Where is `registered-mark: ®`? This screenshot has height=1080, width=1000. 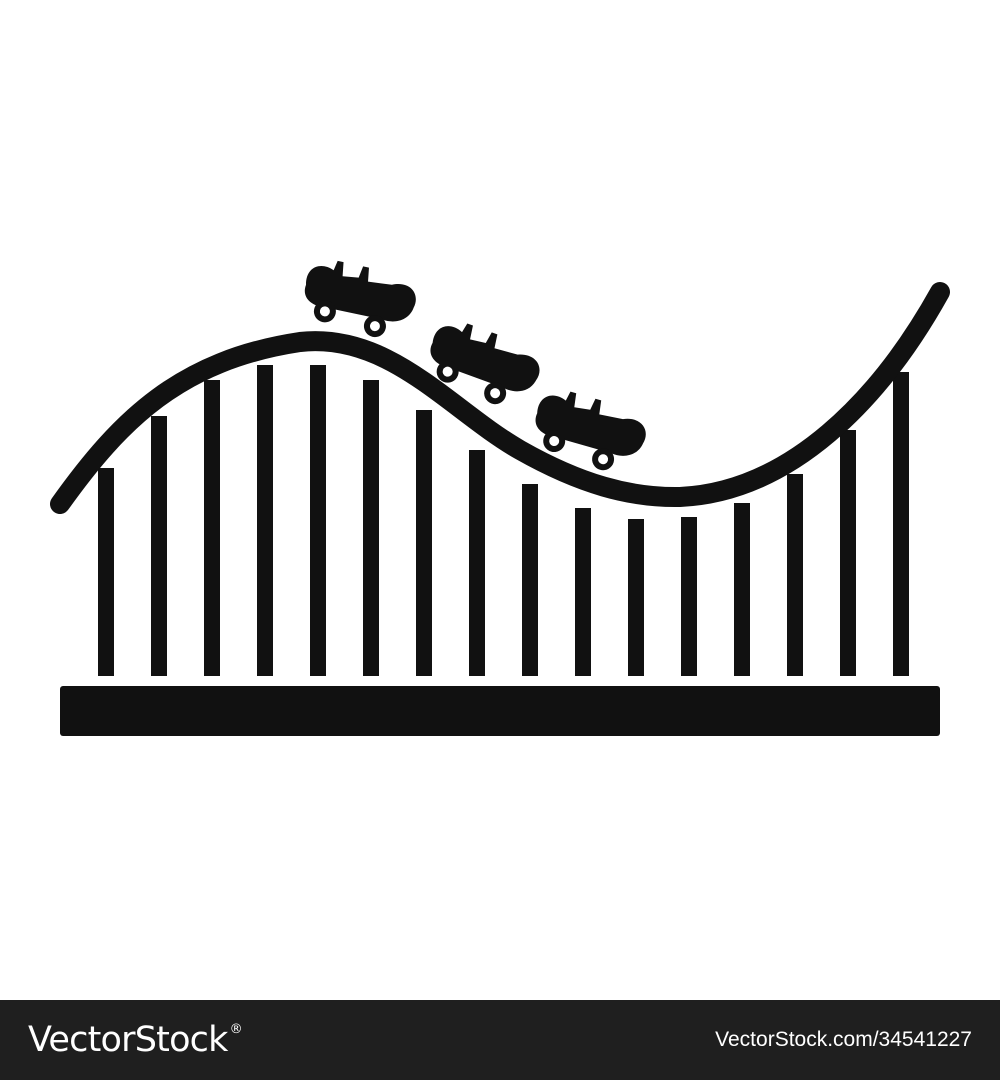
registered-mark: ® is located at coordinates (236, 1029).